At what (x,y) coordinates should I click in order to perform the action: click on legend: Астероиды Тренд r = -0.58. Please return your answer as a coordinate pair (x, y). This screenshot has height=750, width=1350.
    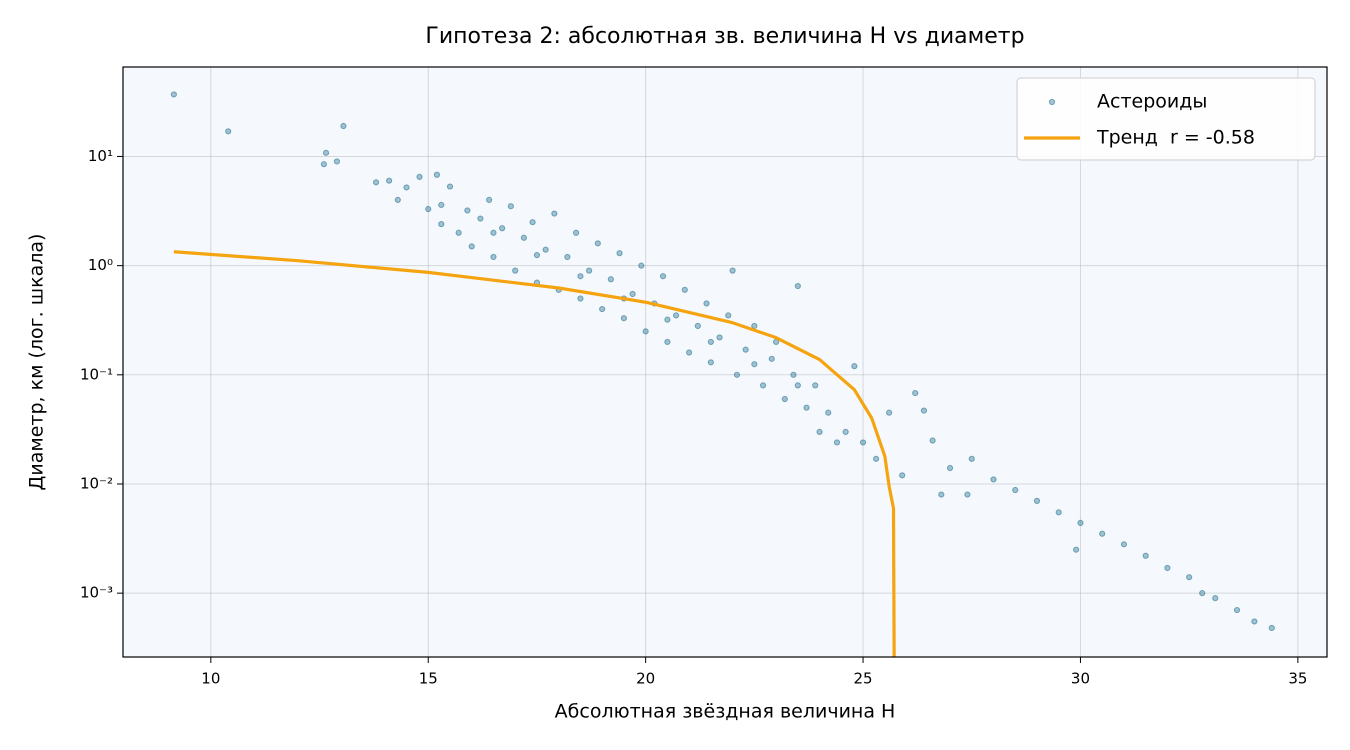
    Looking at the image, I should click on (1166, 119).